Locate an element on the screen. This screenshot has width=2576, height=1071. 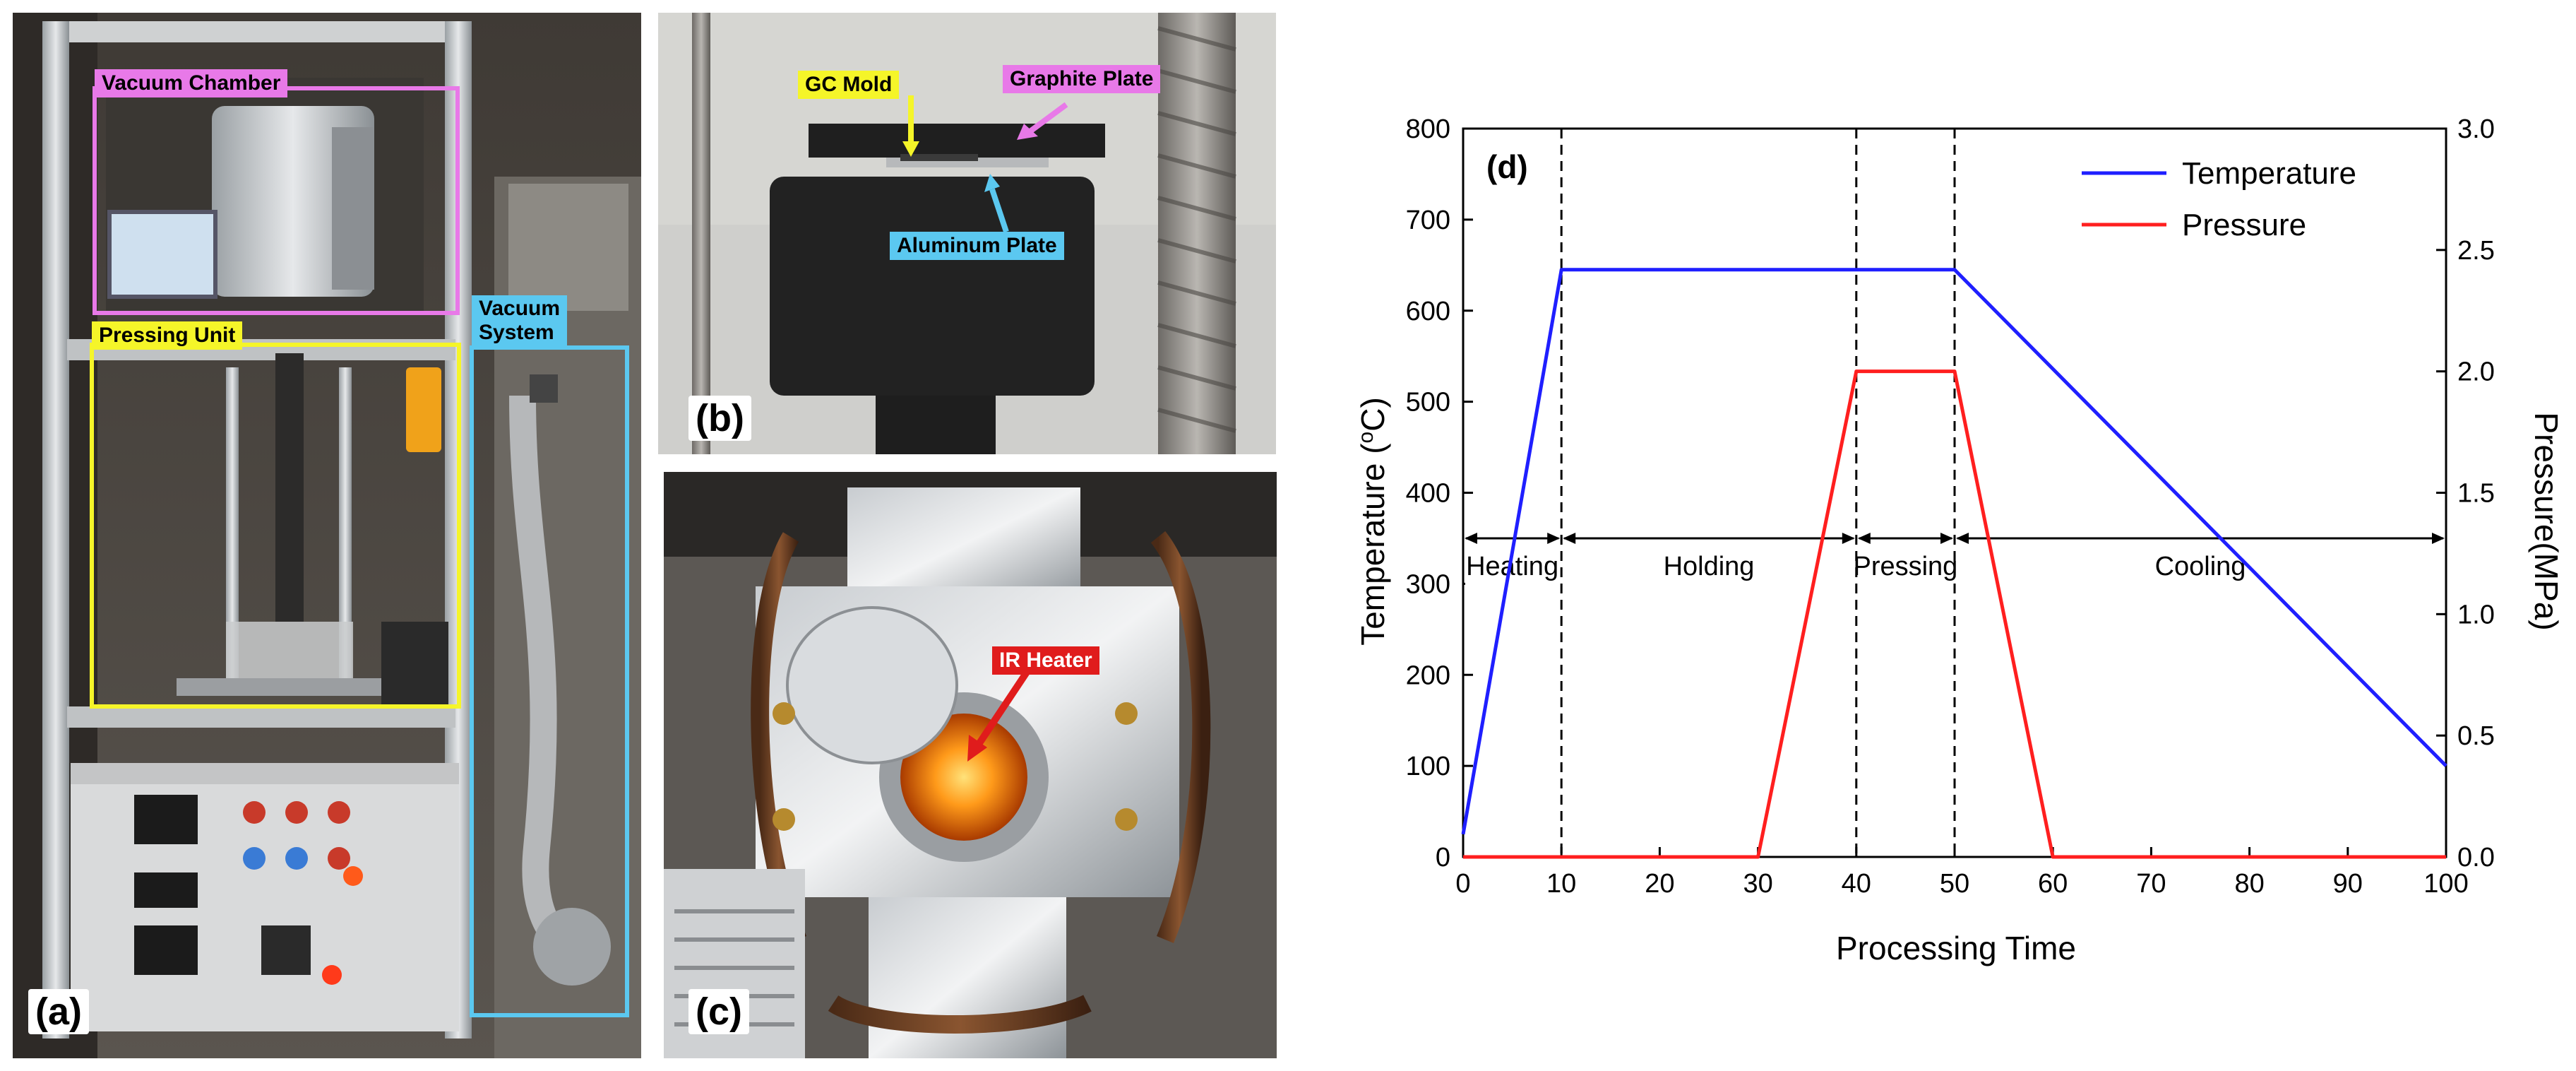
x-tick-label: 40 is located at coordinates (1856, 884).